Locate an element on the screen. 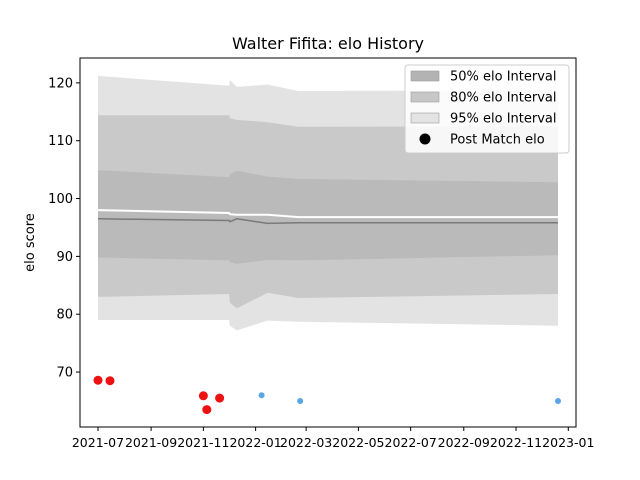  y-tick-label-110: 110 is located at coordinates (60, 141).